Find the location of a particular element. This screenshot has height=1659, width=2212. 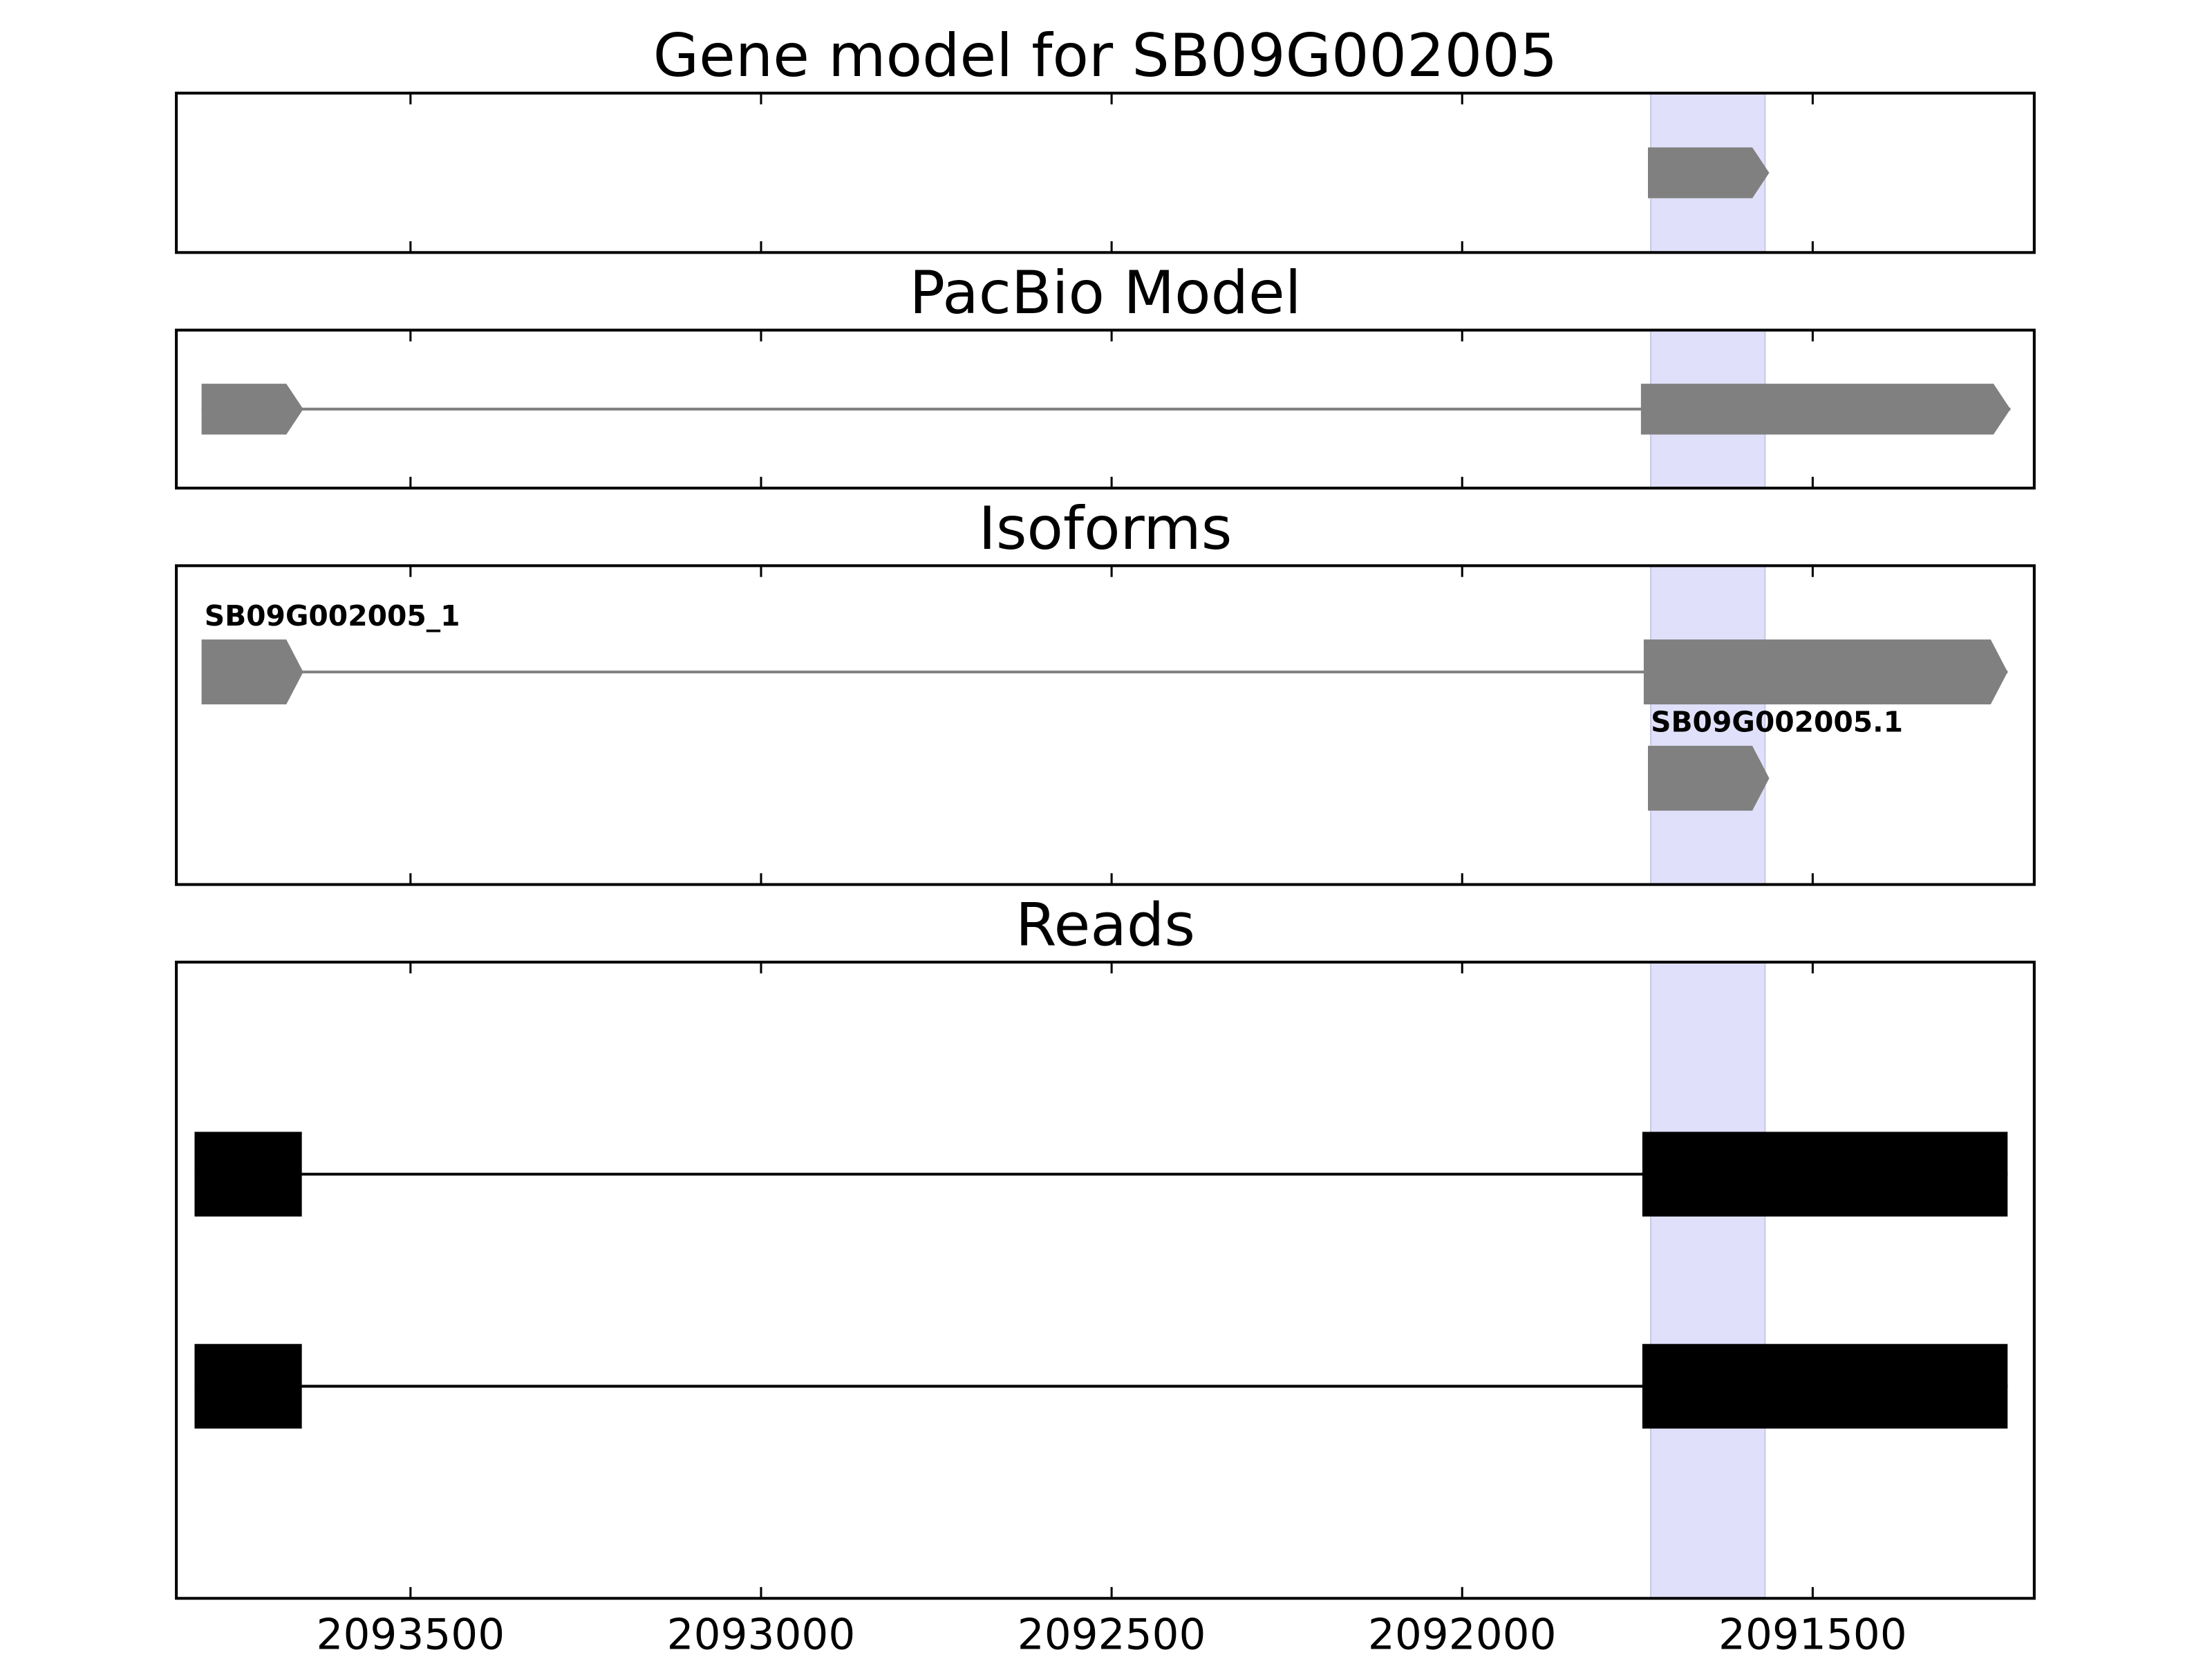

panel-title: PacBio Model is located at coordinates (1105, 293).